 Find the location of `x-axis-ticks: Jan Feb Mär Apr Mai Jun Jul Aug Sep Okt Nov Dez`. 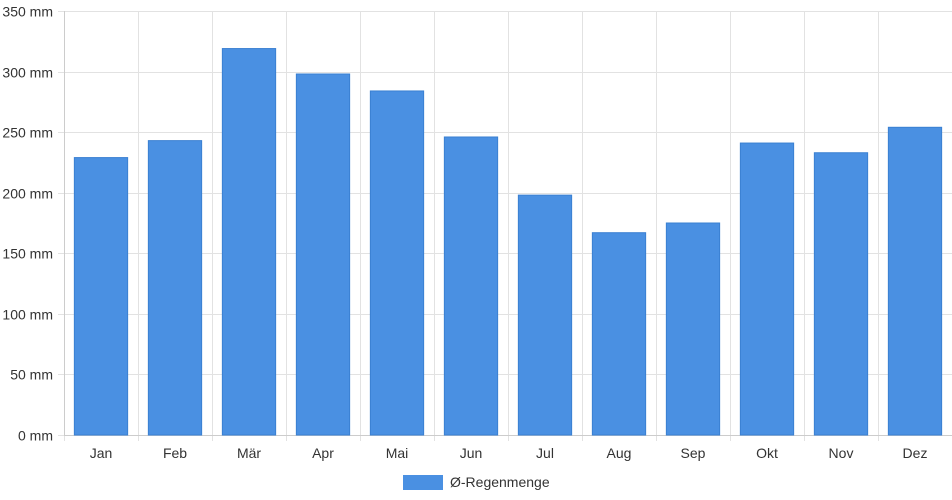

x-axis-ticks: Jan Feb Mär Apr Mai Jun Jul Aug Sep Okt Nov Dez is located at coordinates (509, 453).